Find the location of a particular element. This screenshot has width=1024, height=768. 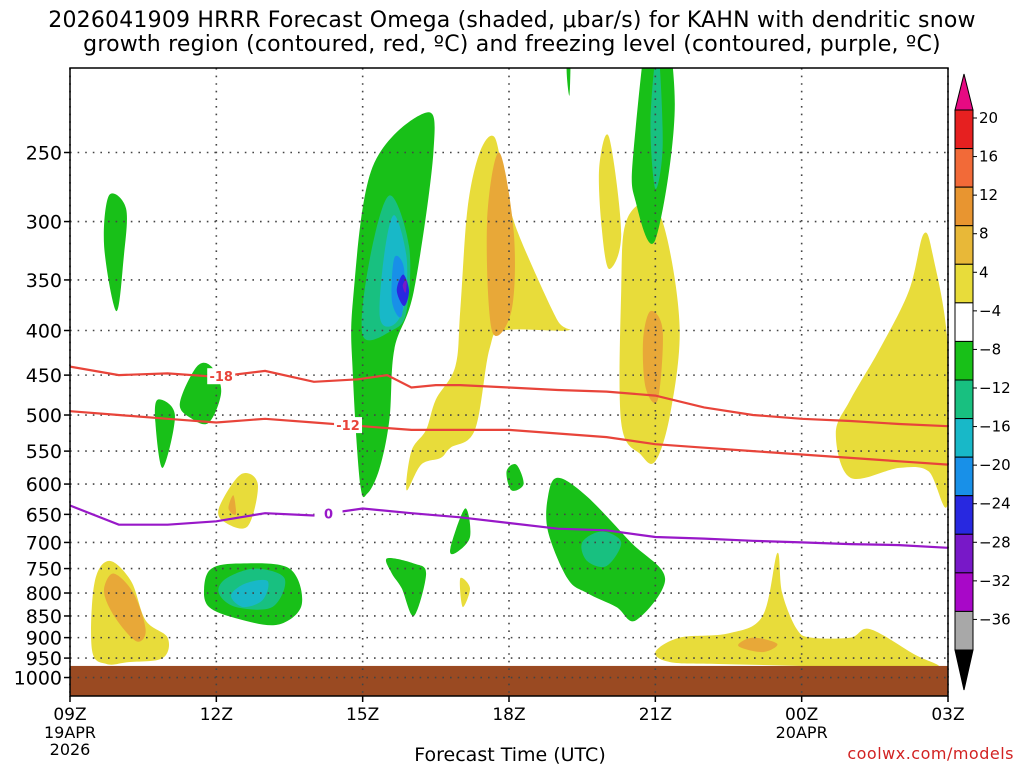

y-tick-label-750: 750 is located at coordinates (44, 570).